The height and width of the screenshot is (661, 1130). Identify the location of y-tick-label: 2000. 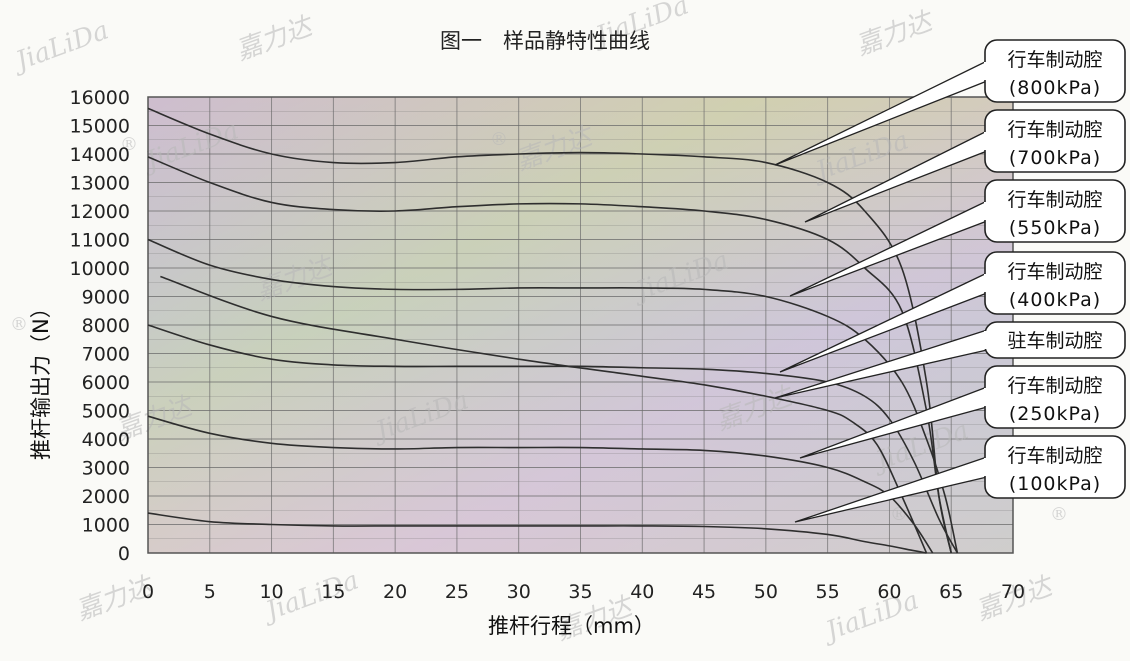
(106, 497).